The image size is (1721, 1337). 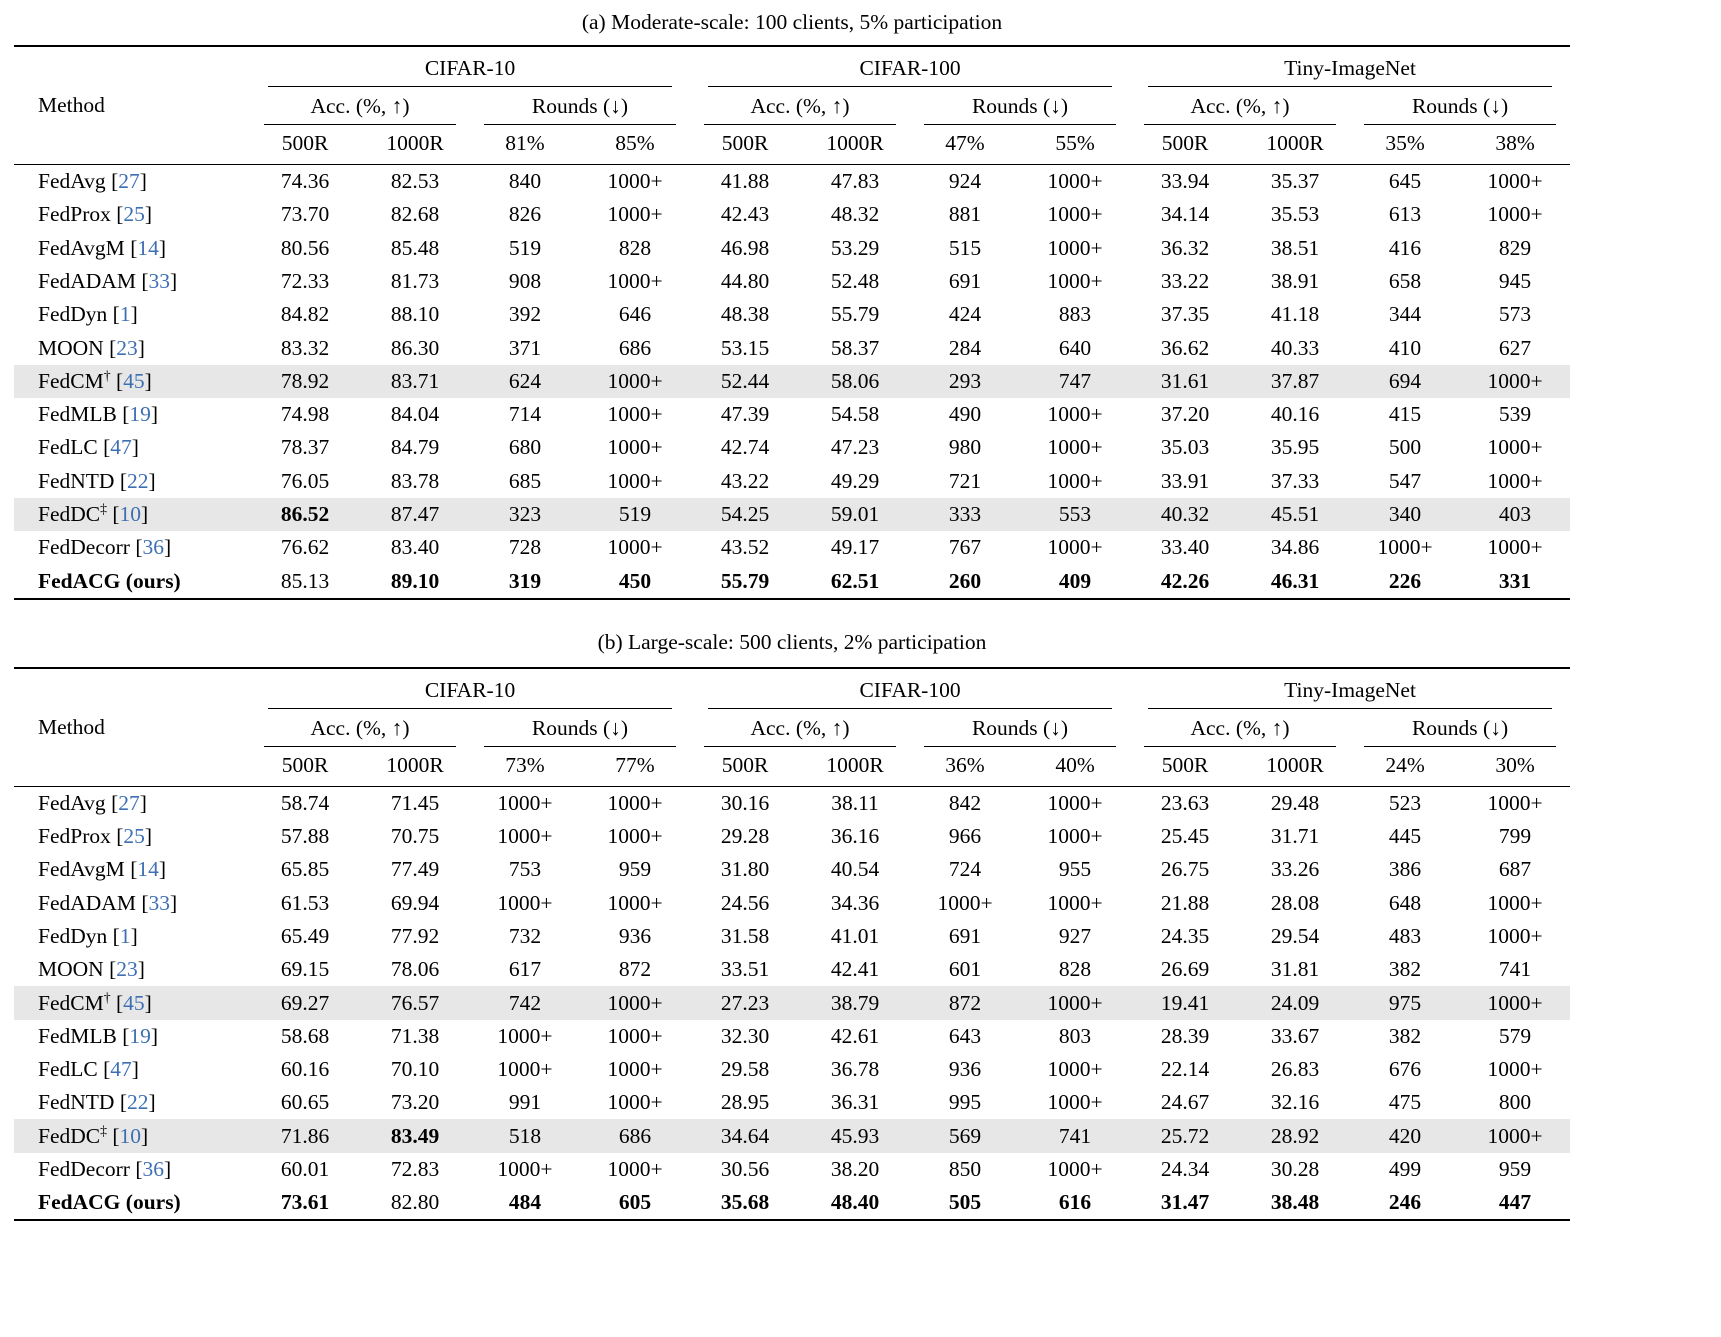 What do you see at coordinates (305, 1003) in the screenshot?
I see `value-cell: 69.27` at bounding box center [305, 1003].